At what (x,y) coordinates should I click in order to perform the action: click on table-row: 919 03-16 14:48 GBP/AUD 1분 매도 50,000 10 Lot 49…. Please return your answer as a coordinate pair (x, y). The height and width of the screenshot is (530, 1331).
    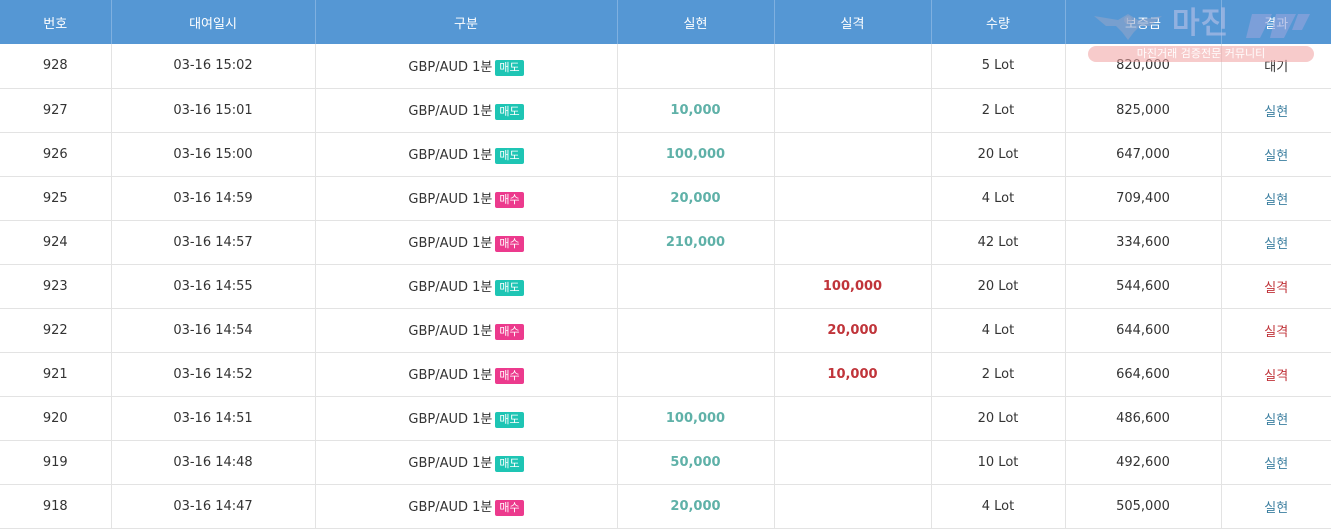
    Looking at the image, I should click on (665, 462).